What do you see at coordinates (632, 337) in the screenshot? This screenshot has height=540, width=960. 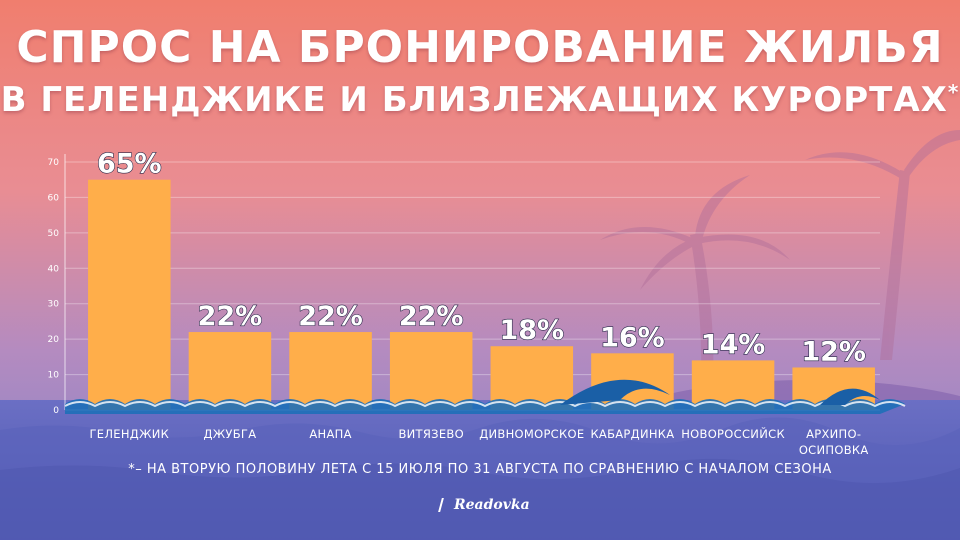 I see `data-label: 16%` at bounding box center [632, 337].